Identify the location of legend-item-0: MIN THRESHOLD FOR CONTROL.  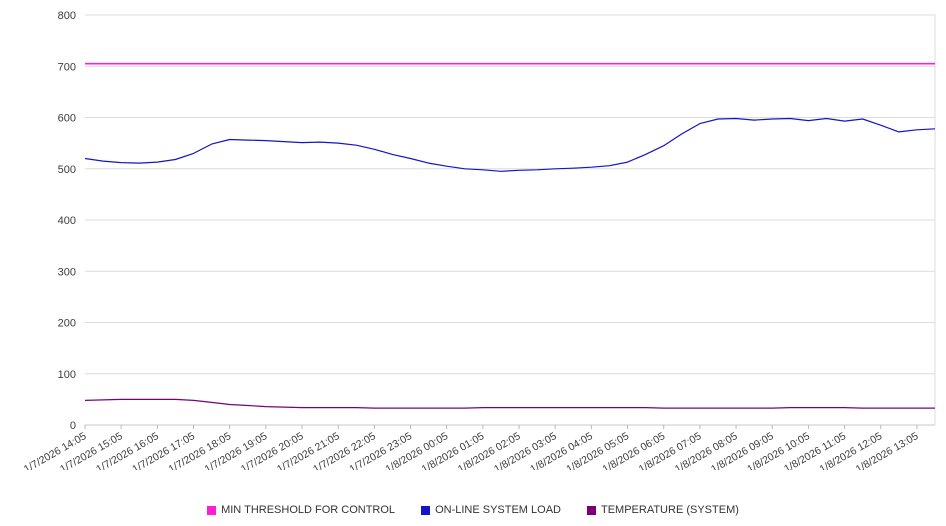
(301, 510).